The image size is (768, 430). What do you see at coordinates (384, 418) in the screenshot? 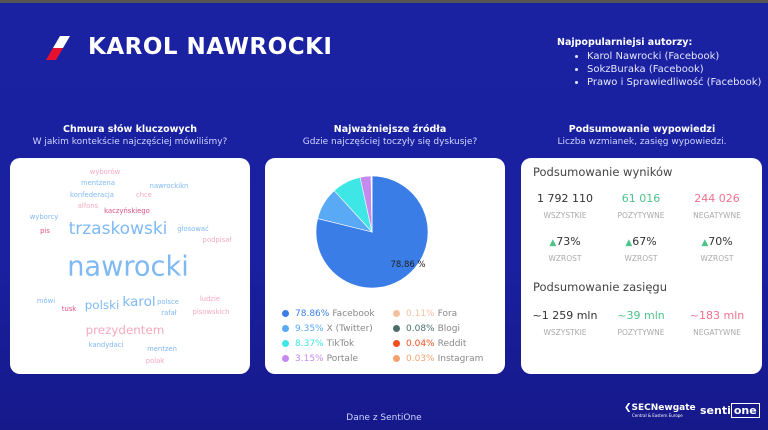
I see `footer-source: Dane z SentiOne` at bounding box center [384, 418].